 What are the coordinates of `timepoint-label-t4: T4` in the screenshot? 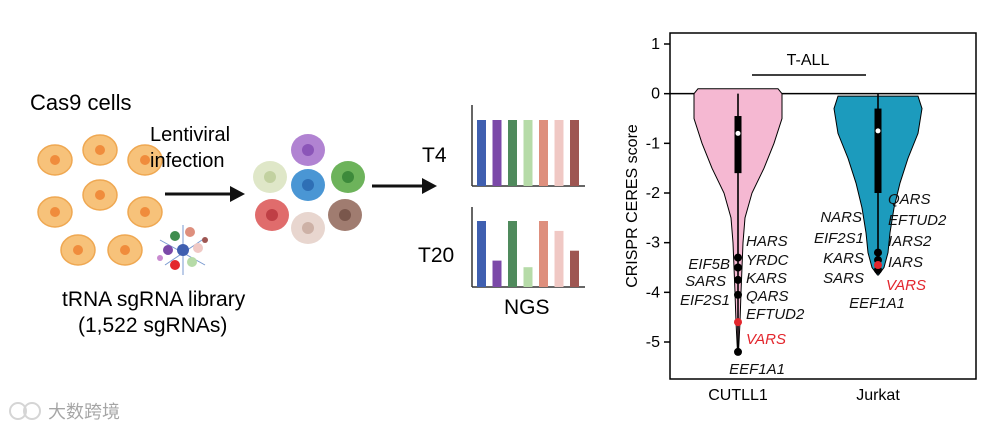 It's located at (434, 155).